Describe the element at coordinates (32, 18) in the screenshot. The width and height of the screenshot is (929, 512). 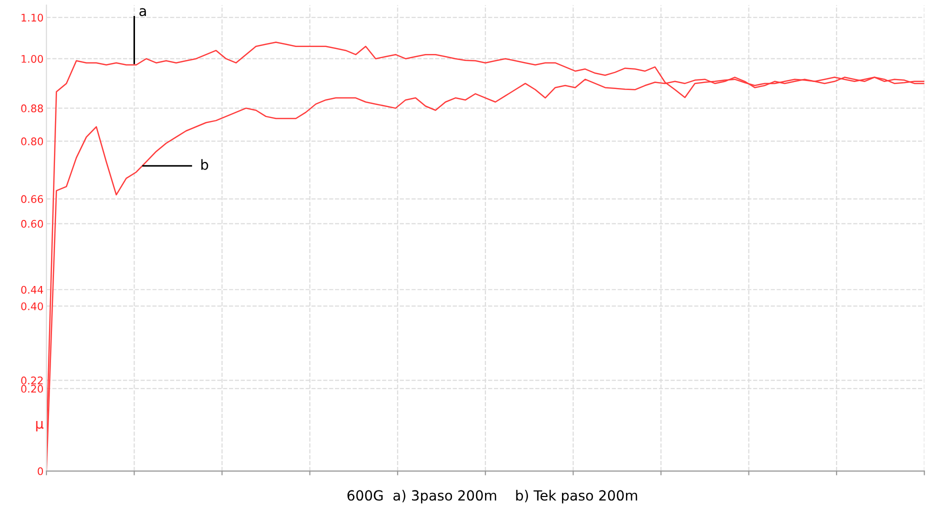
I see `y-tick-label: 1.10` at that location.